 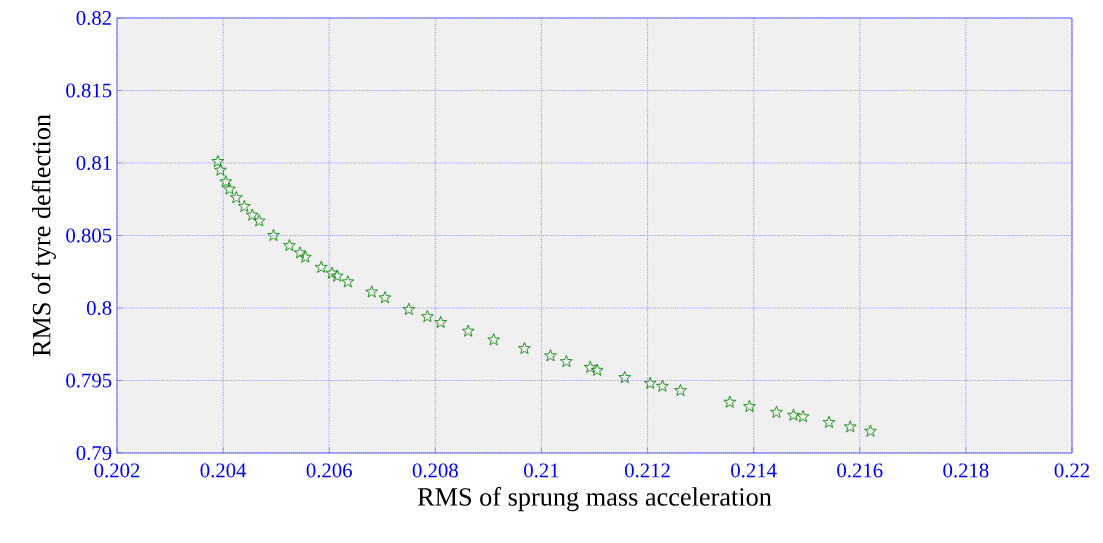 I want to click on x-tick-label: 0.208, so click(x=435, y=470).